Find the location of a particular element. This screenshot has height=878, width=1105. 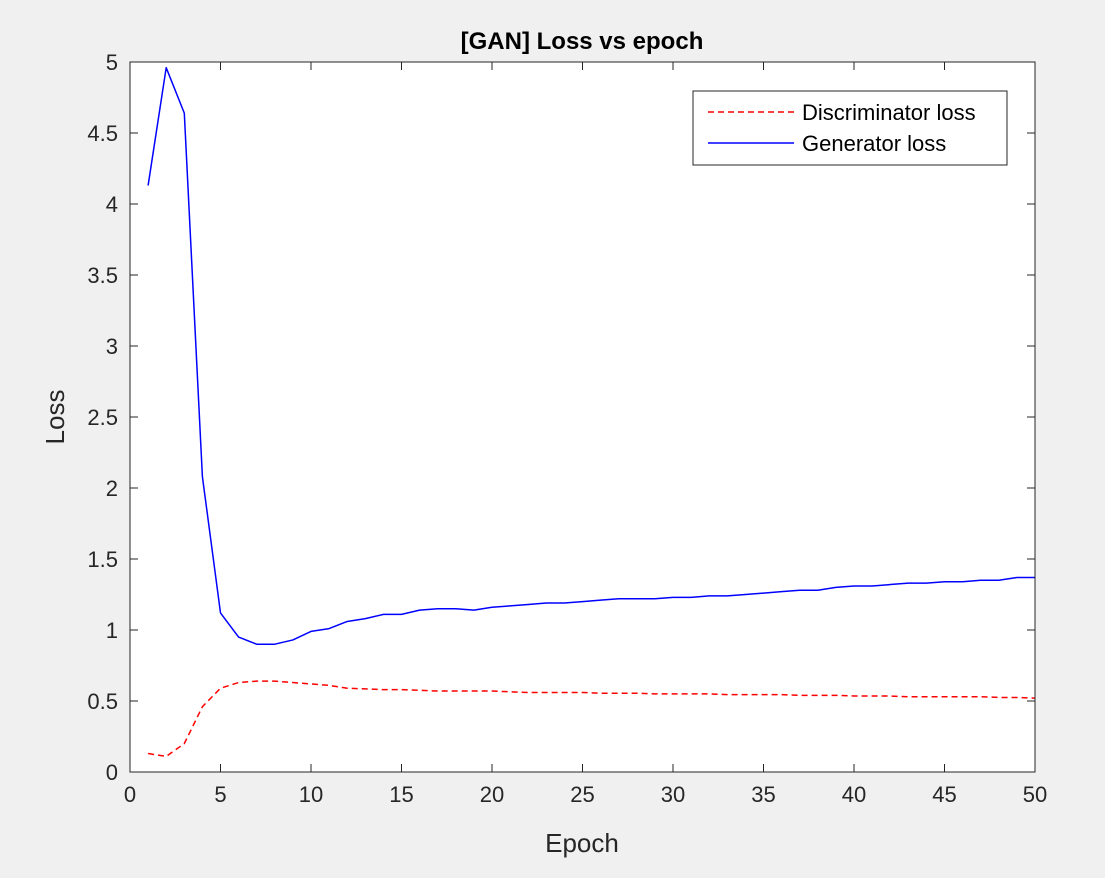

x-tick-label: 5 is located at coordinates (220, 794).